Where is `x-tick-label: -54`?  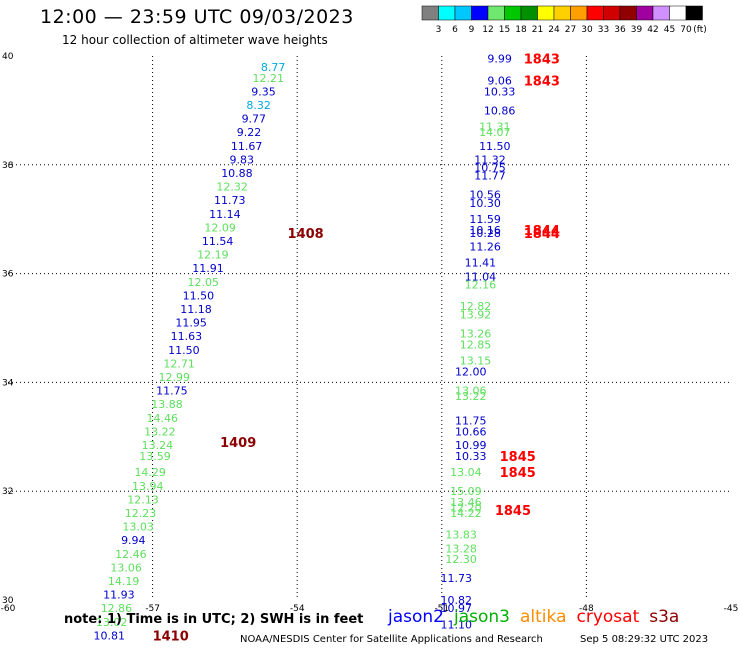 x-tick-label: -54 is located at coordinates (297, 609).